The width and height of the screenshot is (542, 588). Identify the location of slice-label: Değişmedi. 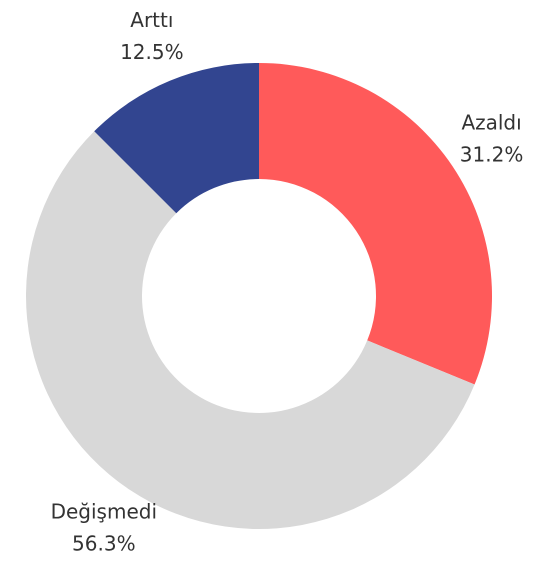
(104, 512).